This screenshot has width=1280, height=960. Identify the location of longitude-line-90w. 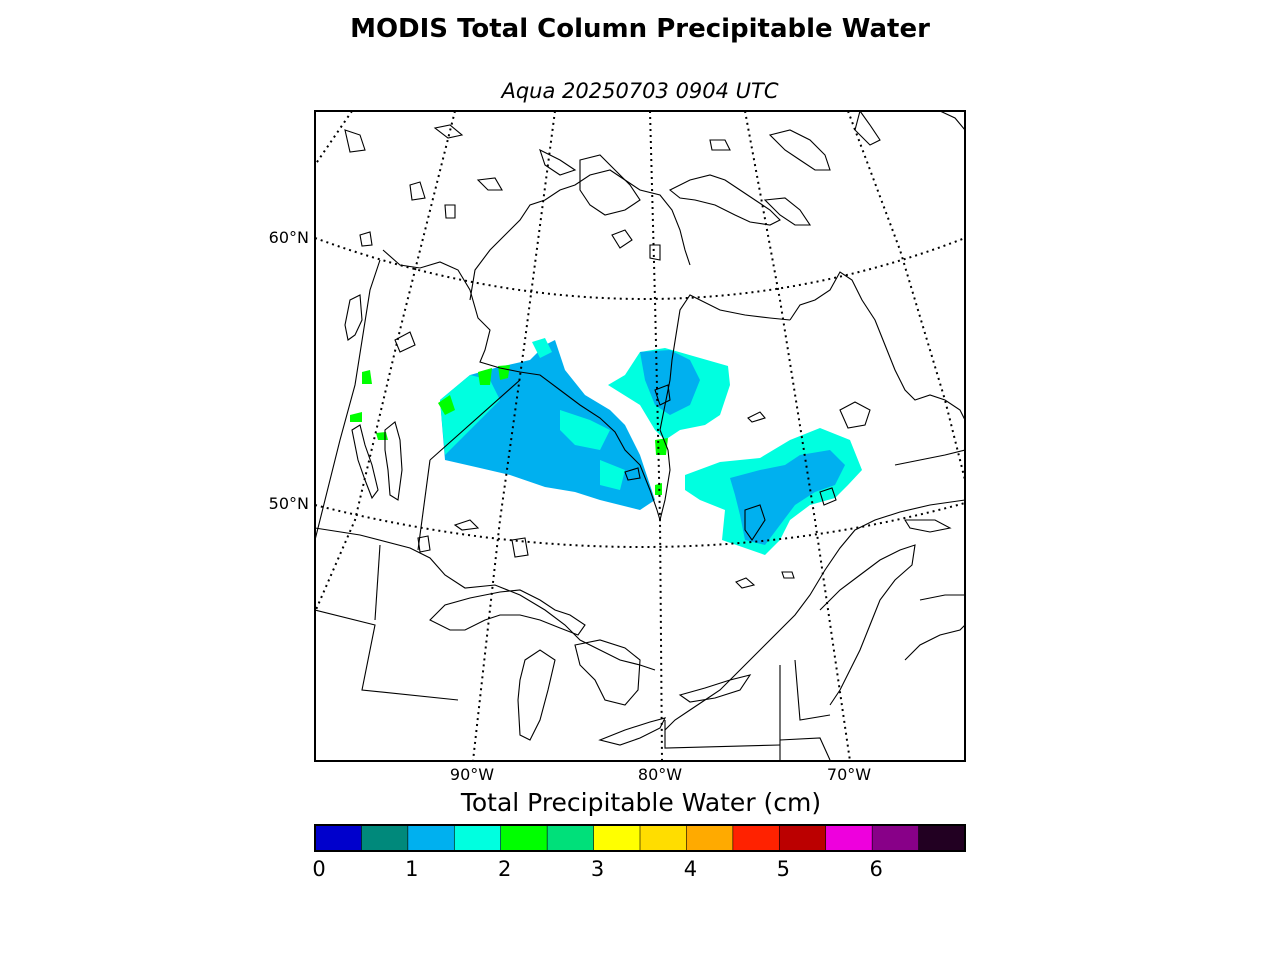
(514, 436).